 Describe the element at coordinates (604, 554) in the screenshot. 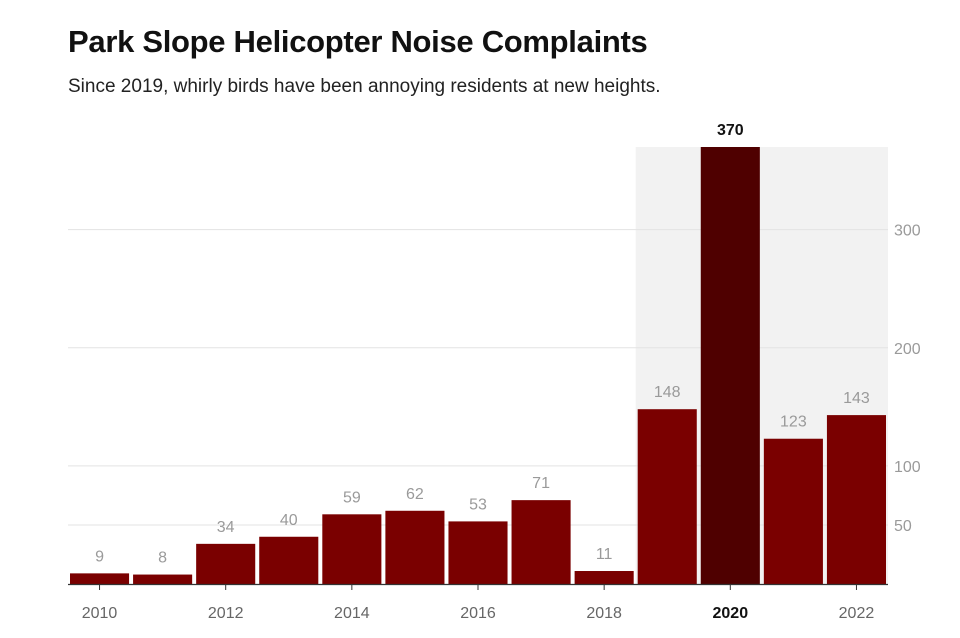

I see `data-label-2018: 11` at that location.